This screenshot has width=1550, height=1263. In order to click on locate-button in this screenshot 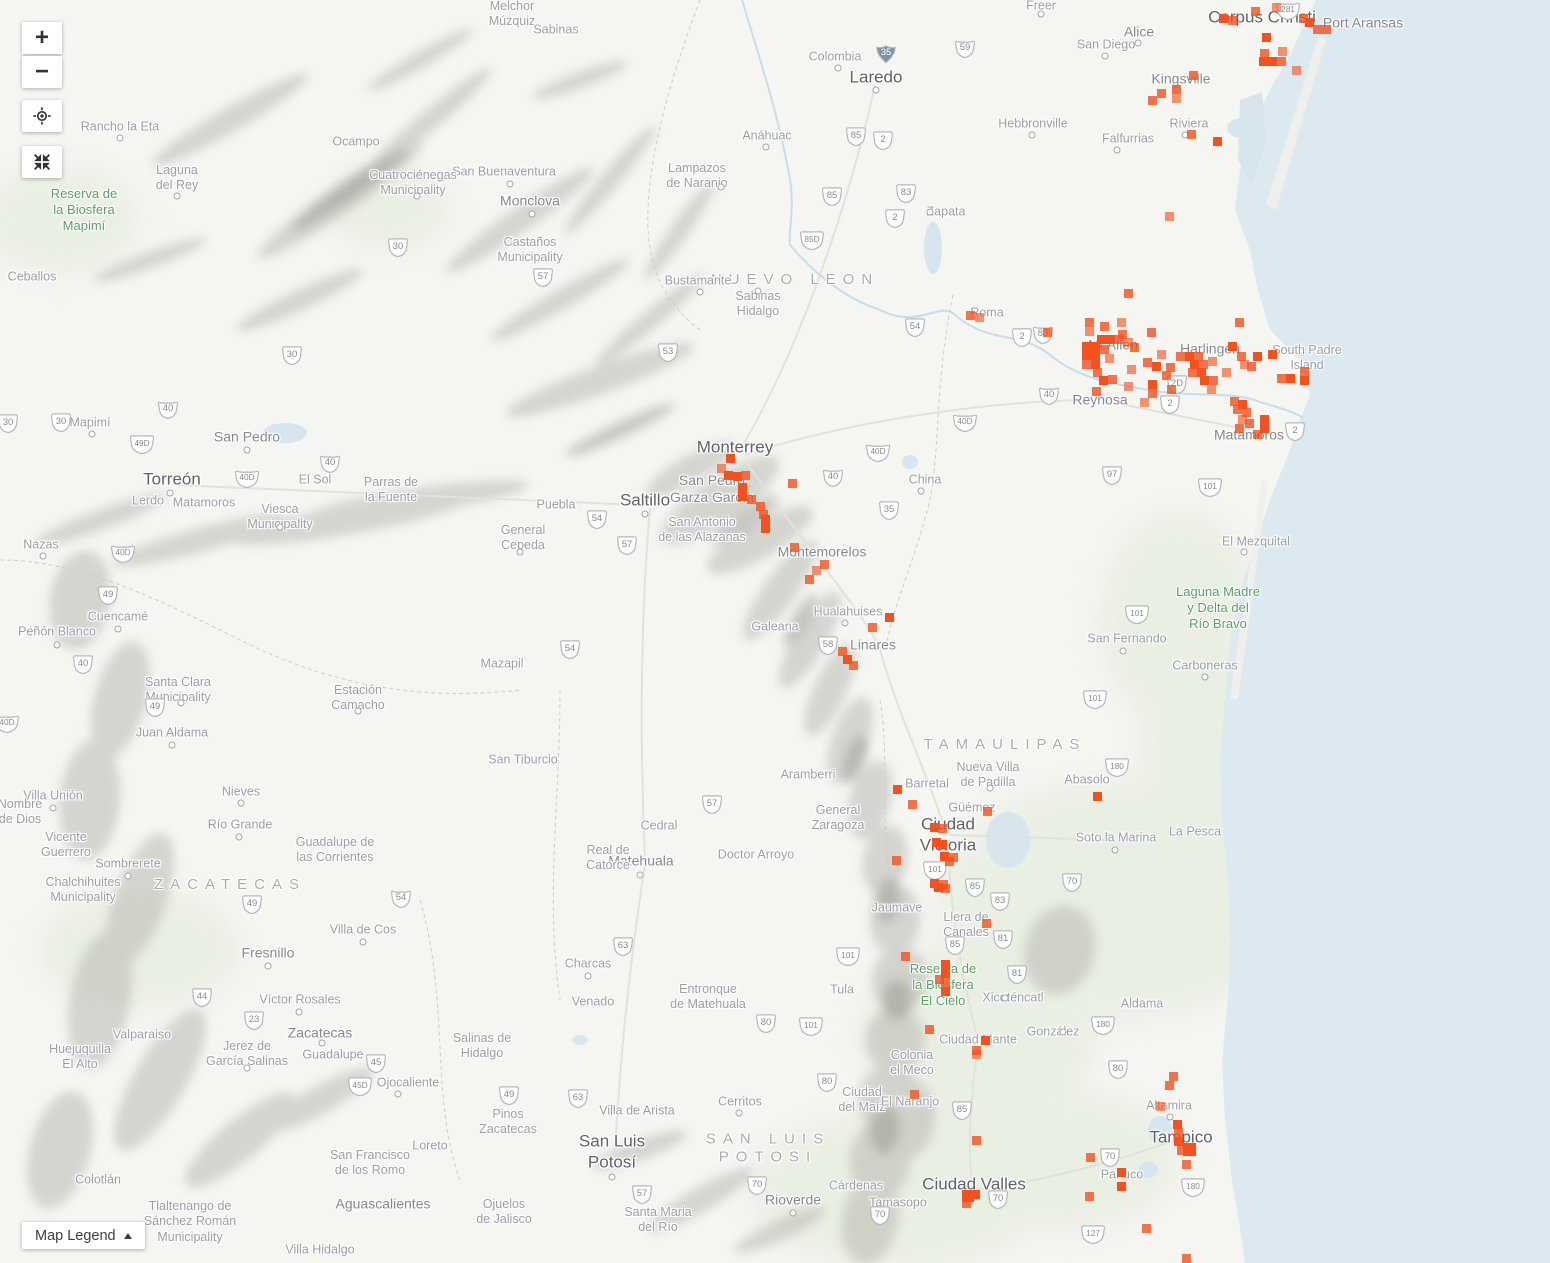, I will do `click(42, 116)`.